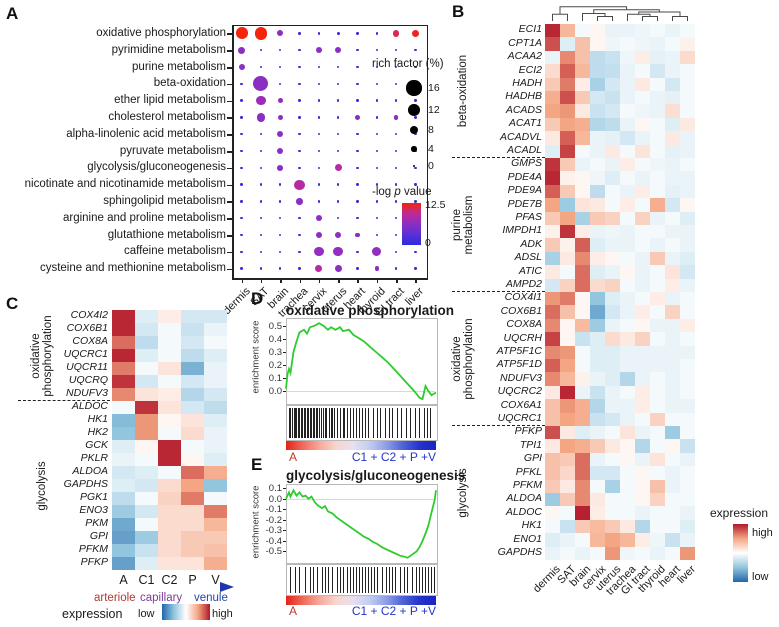 This screenshot has height=627, width=779. I want to click on y-tick-label: -0.1, so click(273, 510).